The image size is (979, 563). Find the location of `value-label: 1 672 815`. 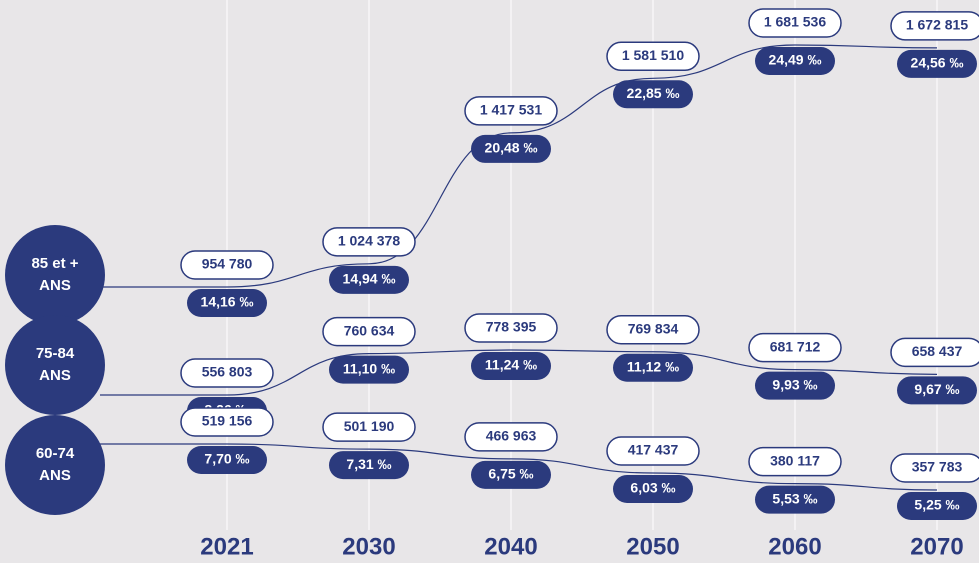

value-label: 1 672 815 is located at coordinates (937, 25).